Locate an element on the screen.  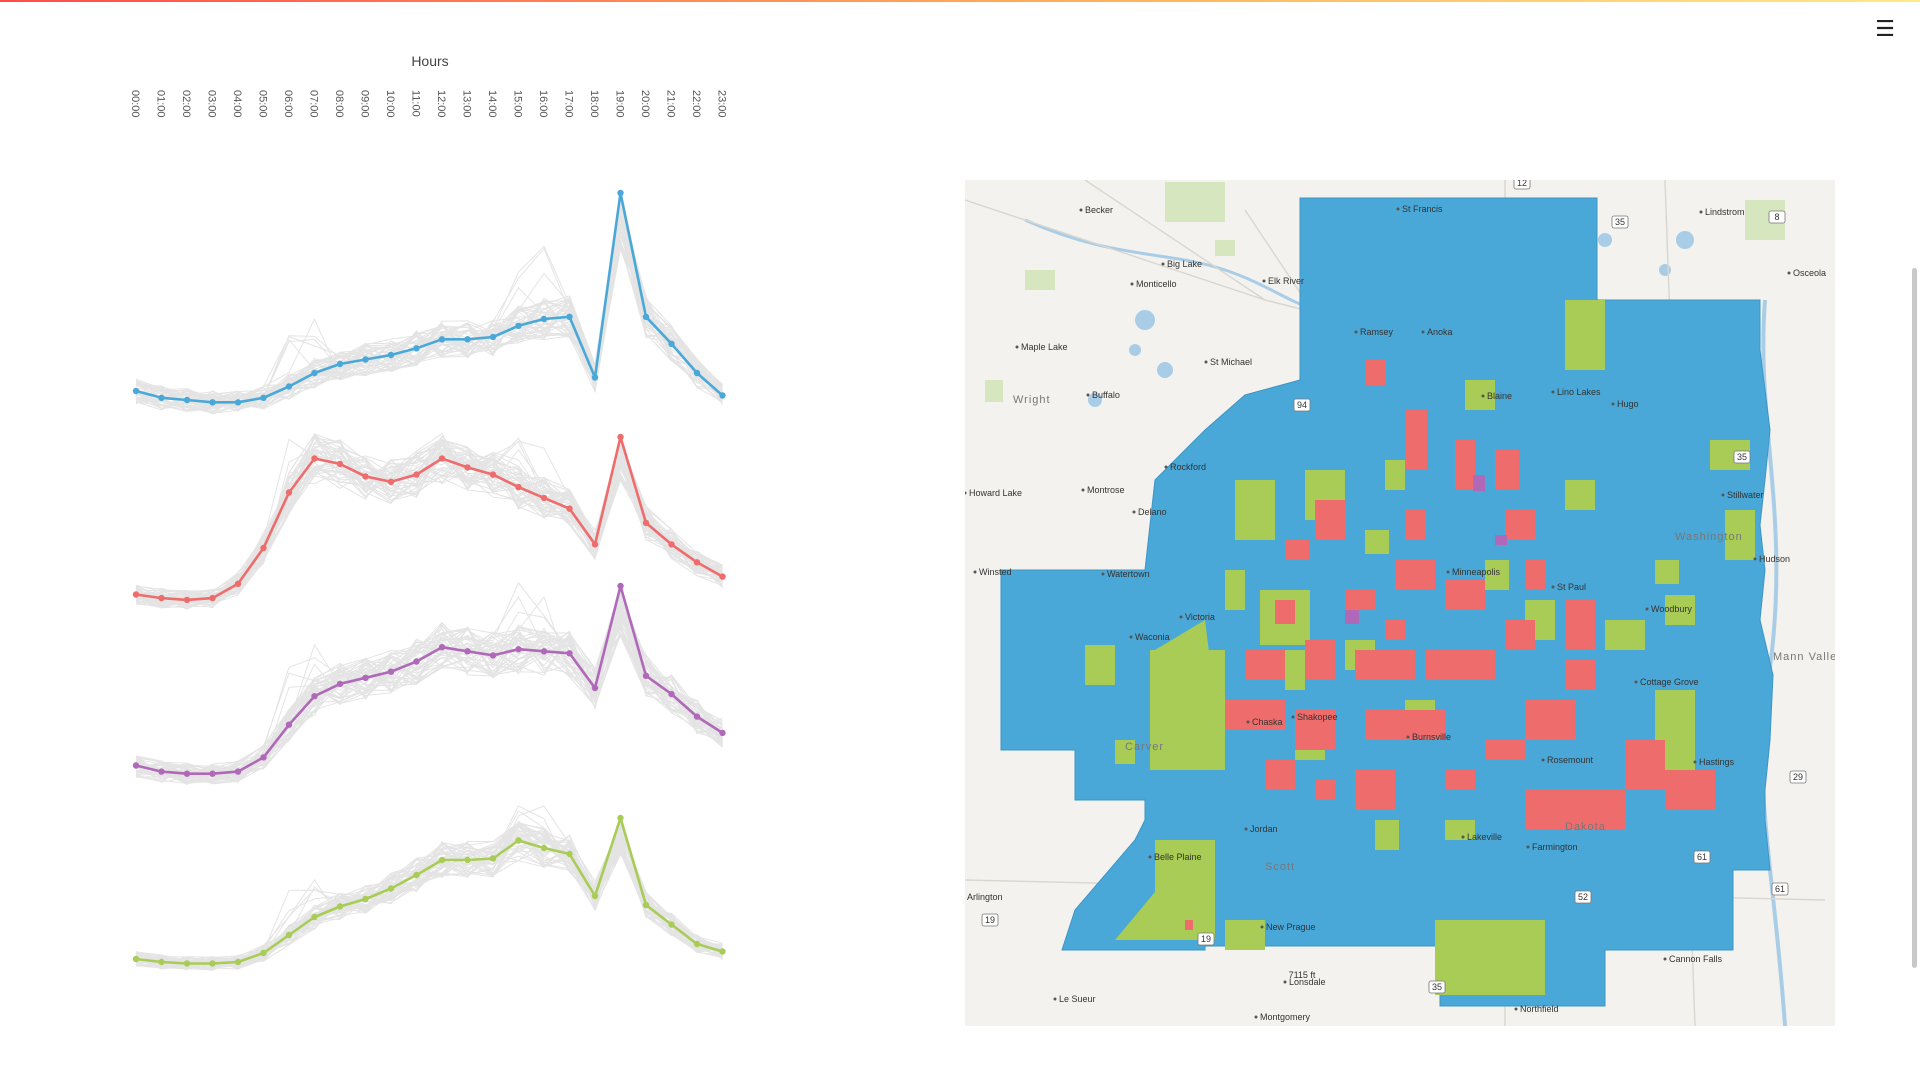
scrollbar-thumb is located at coordinates (1914, 618).